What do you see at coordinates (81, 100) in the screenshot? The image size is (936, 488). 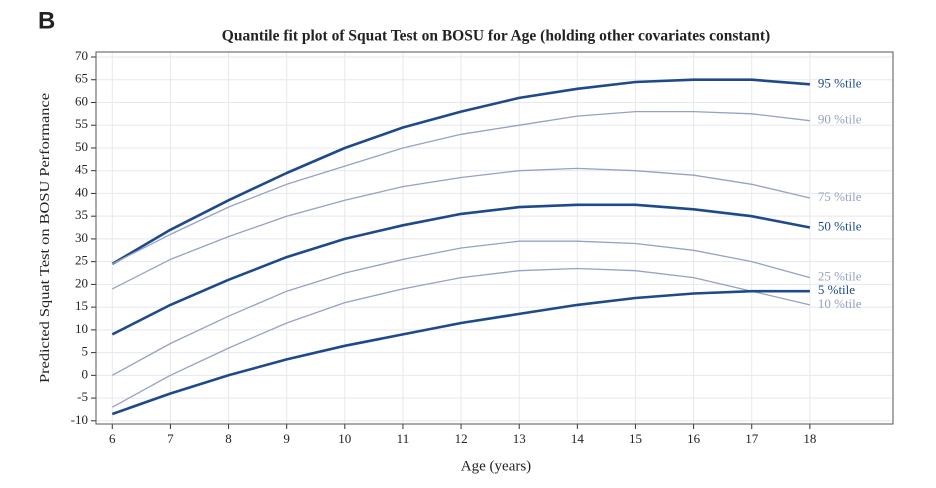 I see `y-tick-label: 60` at bounding box center [81, 100].